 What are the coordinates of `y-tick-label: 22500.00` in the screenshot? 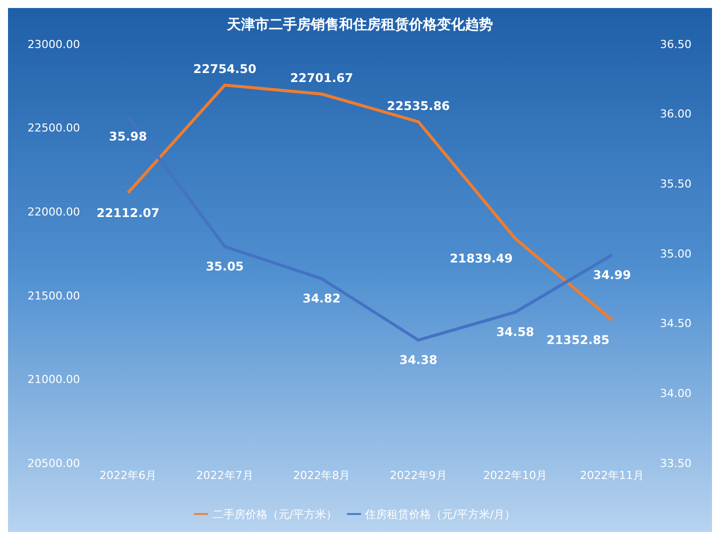 It's located at (54, 128).